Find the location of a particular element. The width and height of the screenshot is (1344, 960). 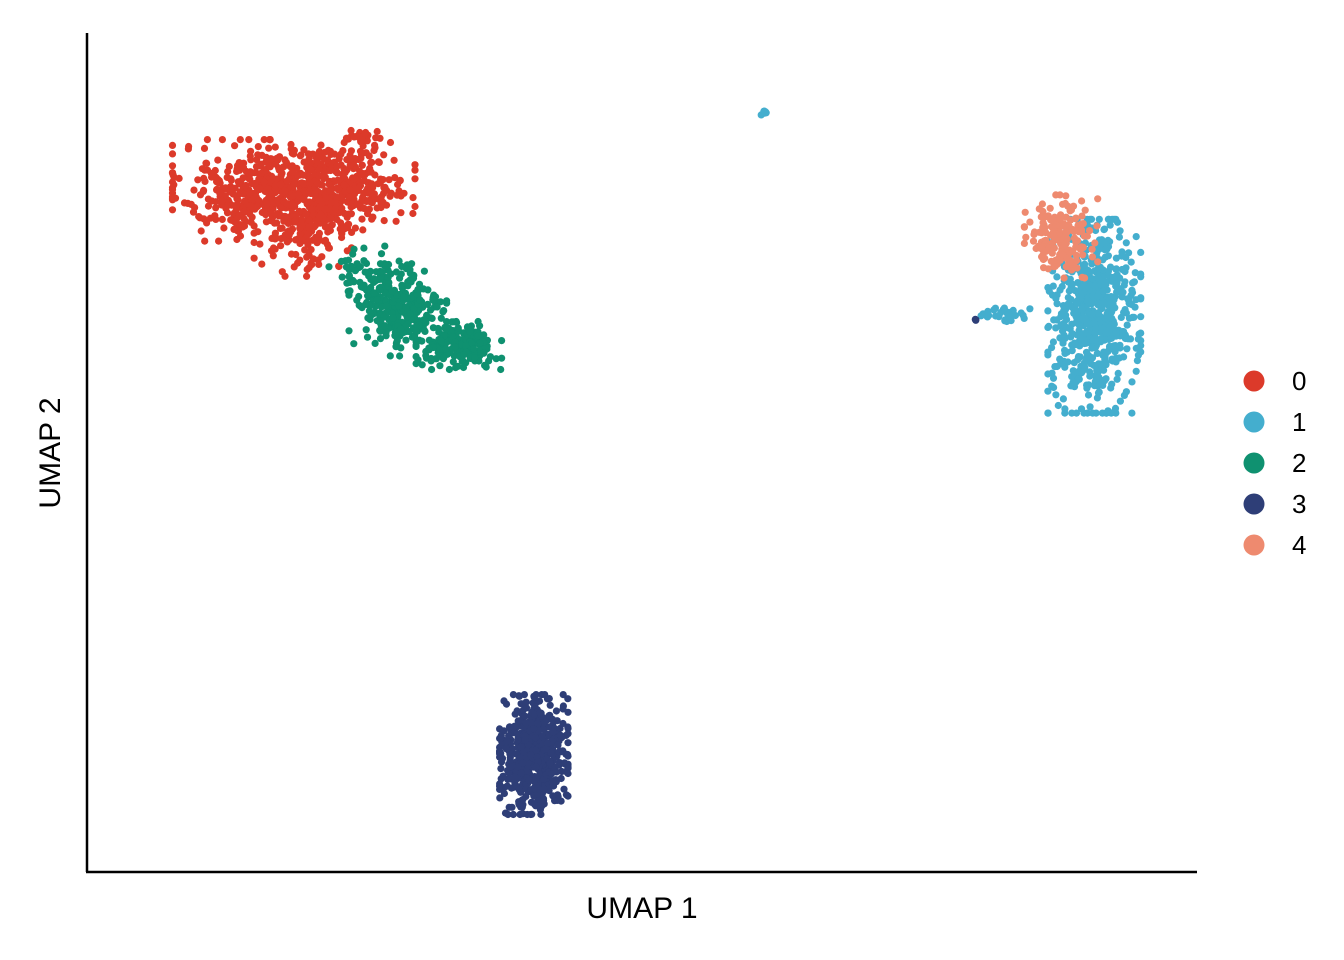

series-4-points is located at coordinates (1061, 236).